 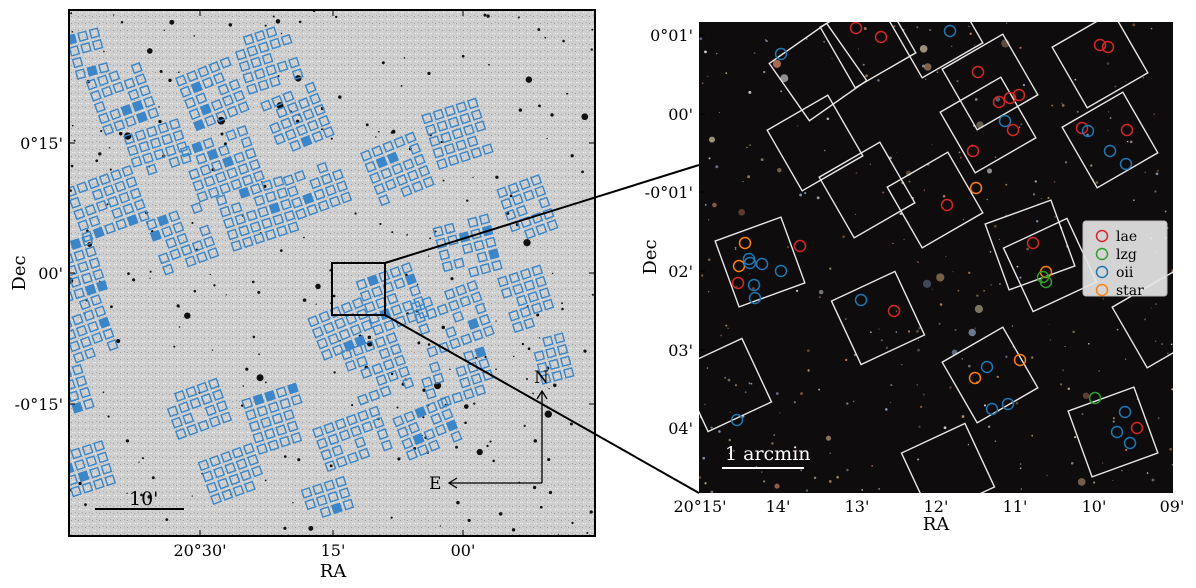 What do you see at coordinates (992, 409) in the screenshot?
I see `source-oii` at bounding box center [992, 409].